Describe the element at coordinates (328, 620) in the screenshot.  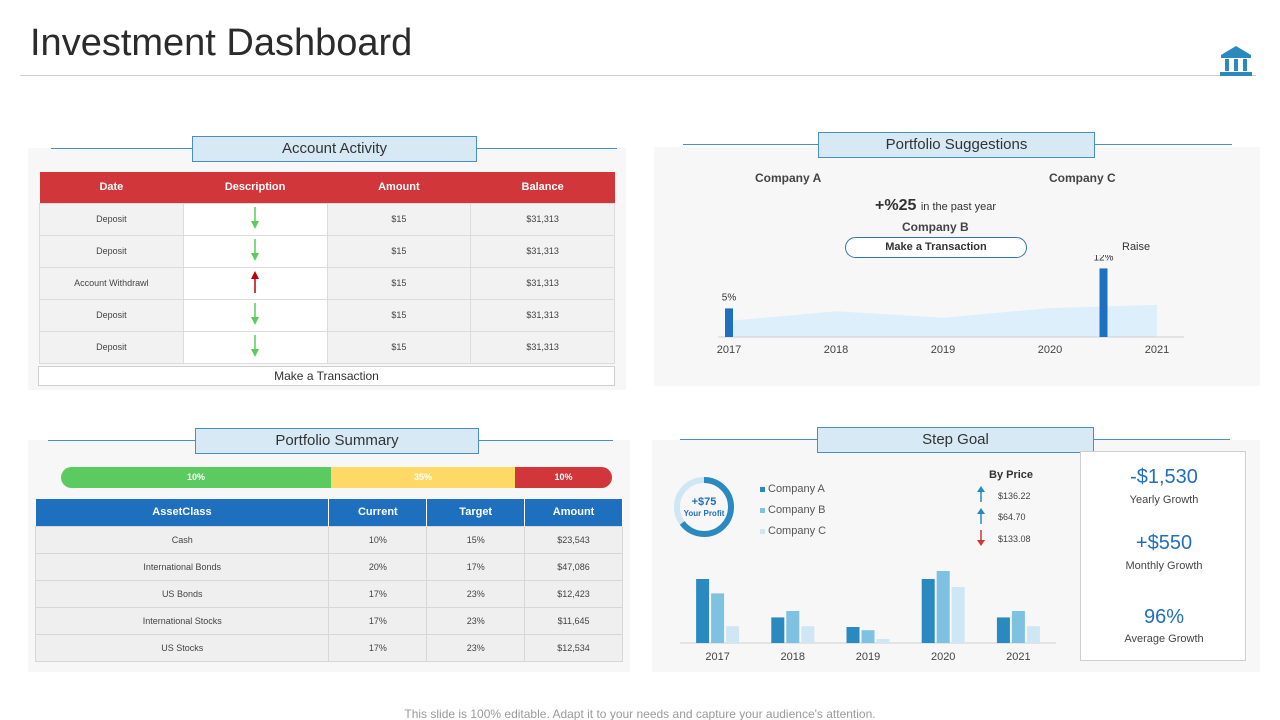
I see `table-row: International Stocks 17% 23% $11,645` at that location.